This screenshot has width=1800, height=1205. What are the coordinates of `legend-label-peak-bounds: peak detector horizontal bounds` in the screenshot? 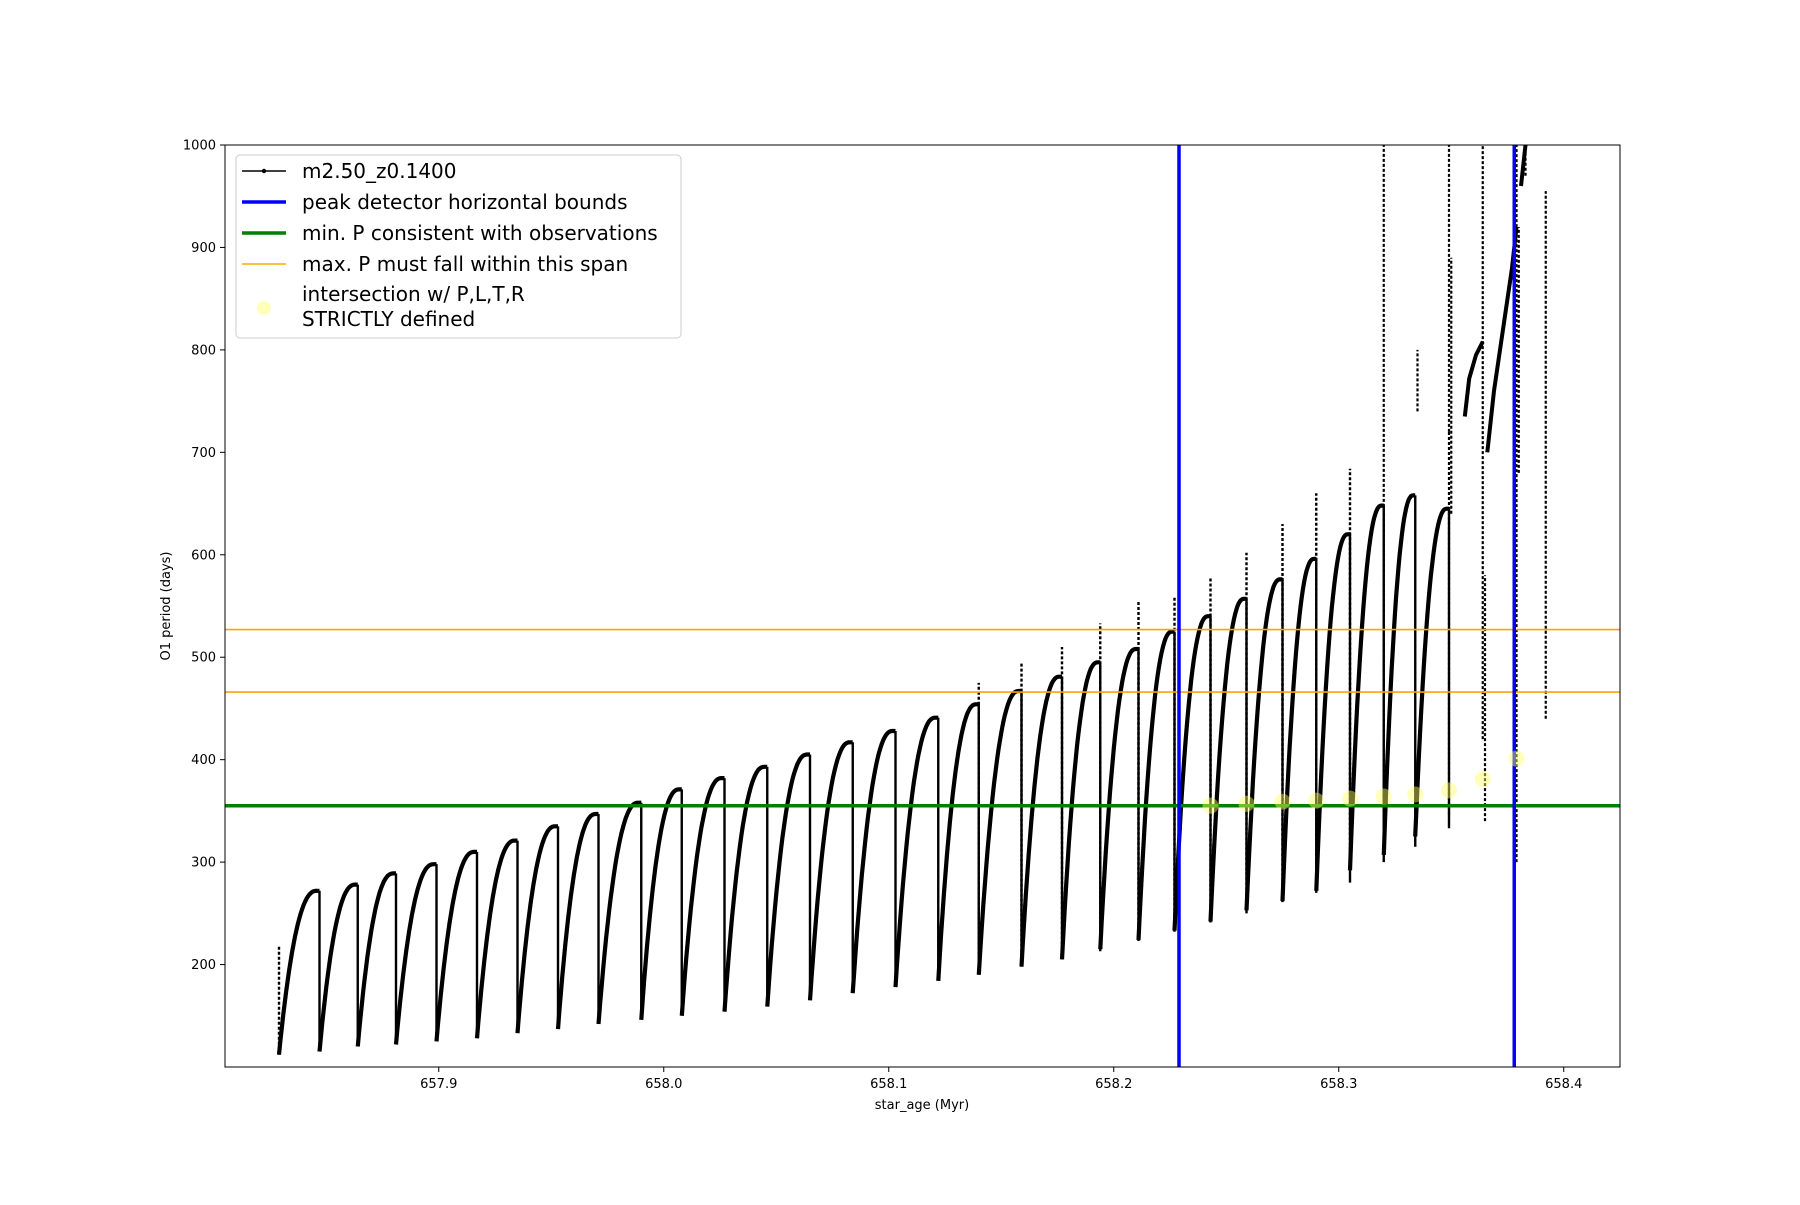 It's located at (465, 202).